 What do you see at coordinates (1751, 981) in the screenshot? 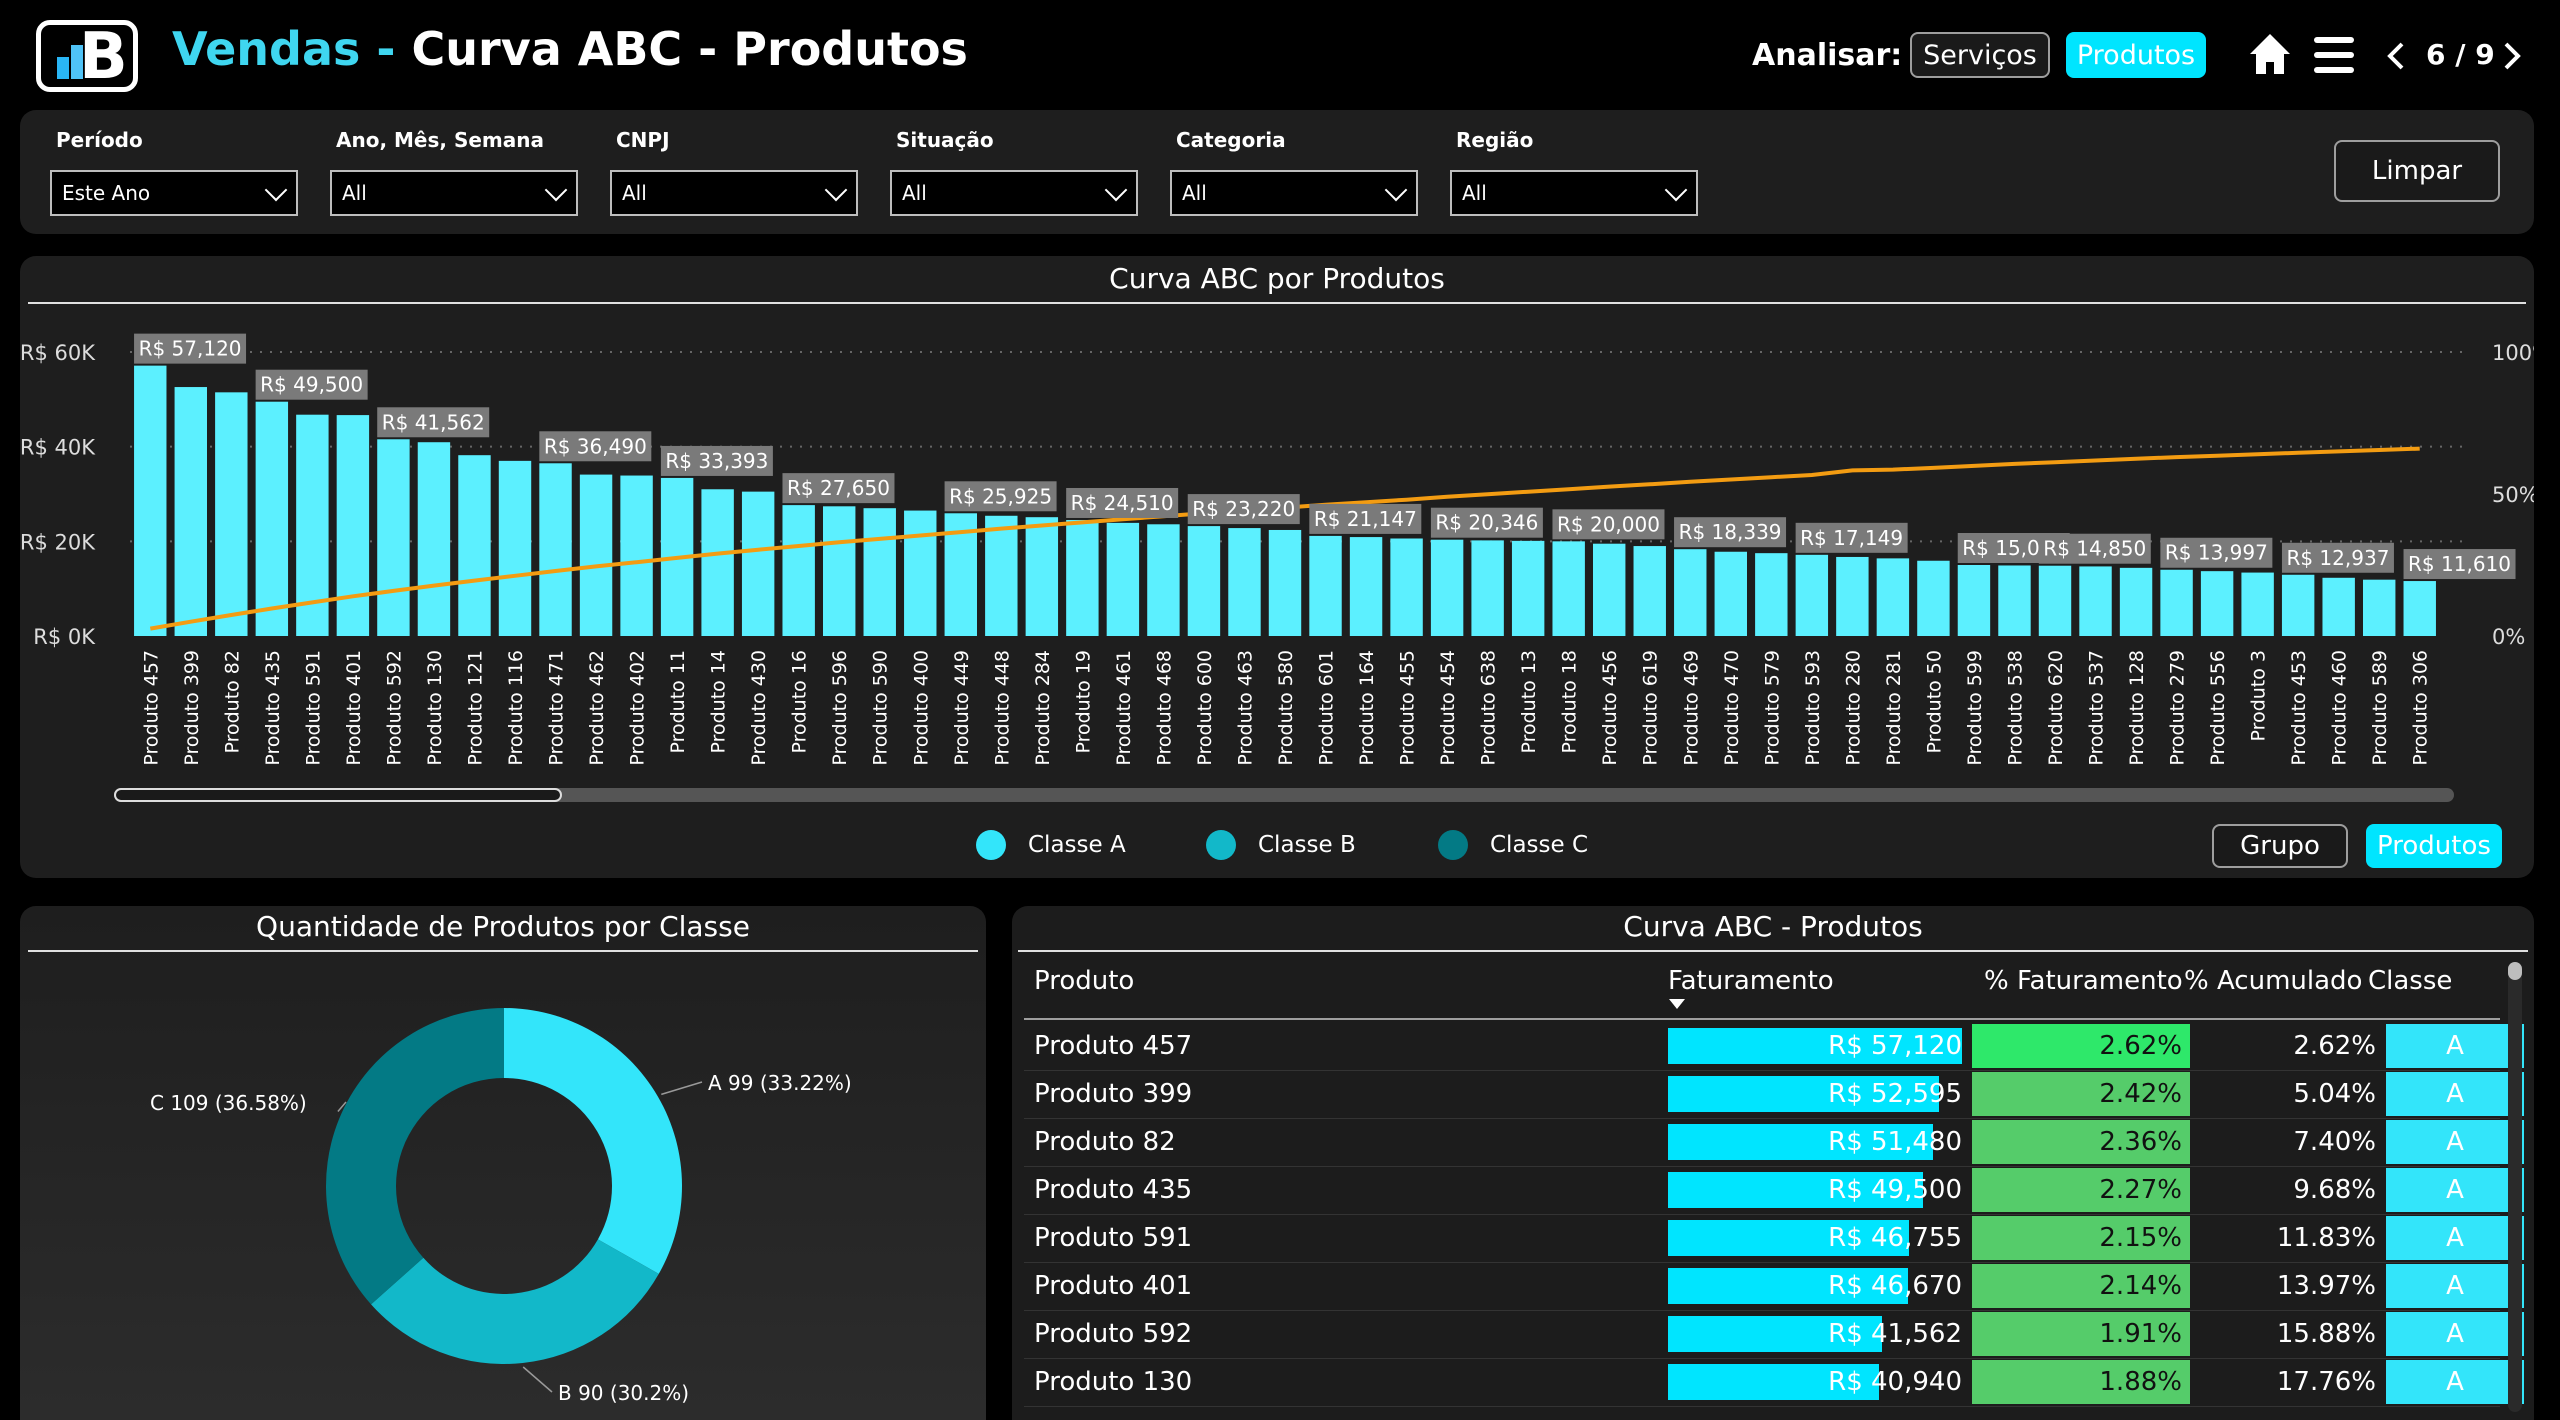
I see `col-header-faturamento: Faturamento` at bounding box center [1751, 981].